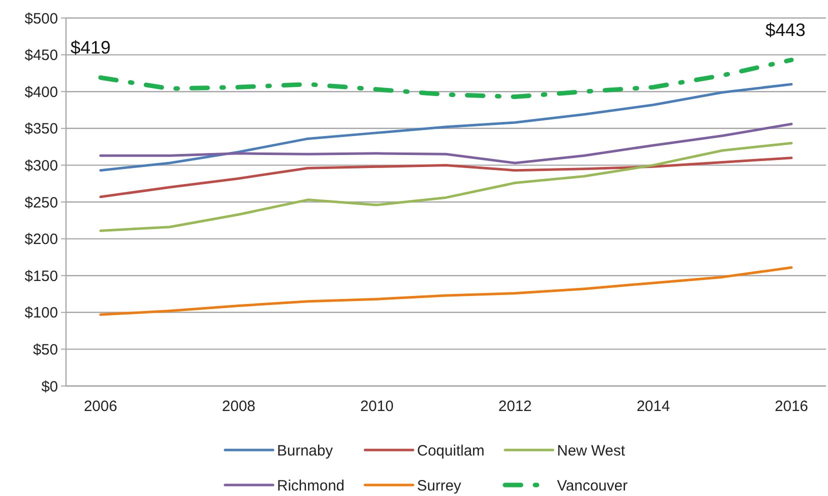 This screenshot has height=496, width=828. Describe the element at coordinates (592, 485) in the screenshot. I see `legend-label: Vancouver` at that location.